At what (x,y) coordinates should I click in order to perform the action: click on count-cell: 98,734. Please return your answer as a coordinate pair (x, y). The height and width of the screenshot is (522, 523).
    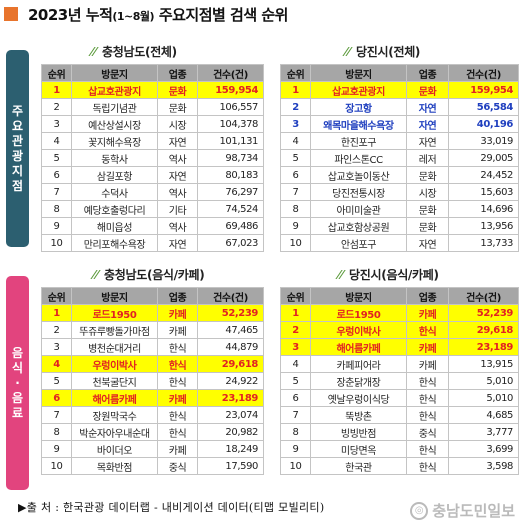
    Looking at the image, I should click on (230, 158).